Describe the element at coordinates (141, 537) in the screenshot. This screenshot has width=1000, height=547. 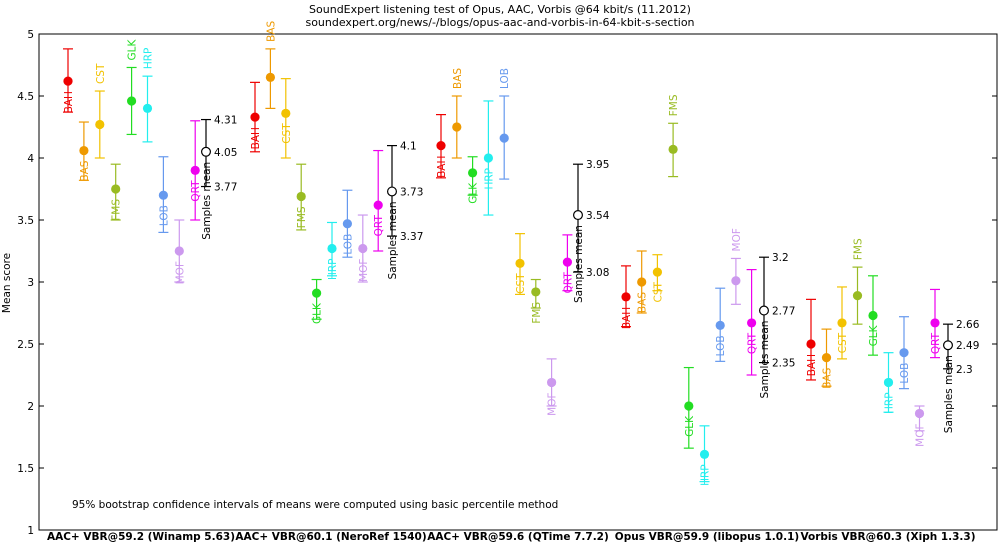
I see `x-group-label: AAC+ VBR@59.2 (Winamp 5.63)` at that location.